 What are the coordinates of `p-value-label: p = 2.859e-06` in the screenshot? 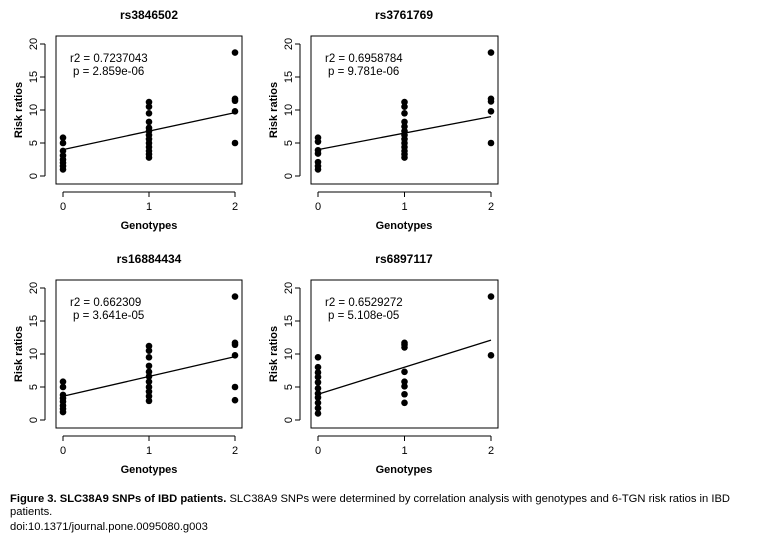 It's located at (108, 72).